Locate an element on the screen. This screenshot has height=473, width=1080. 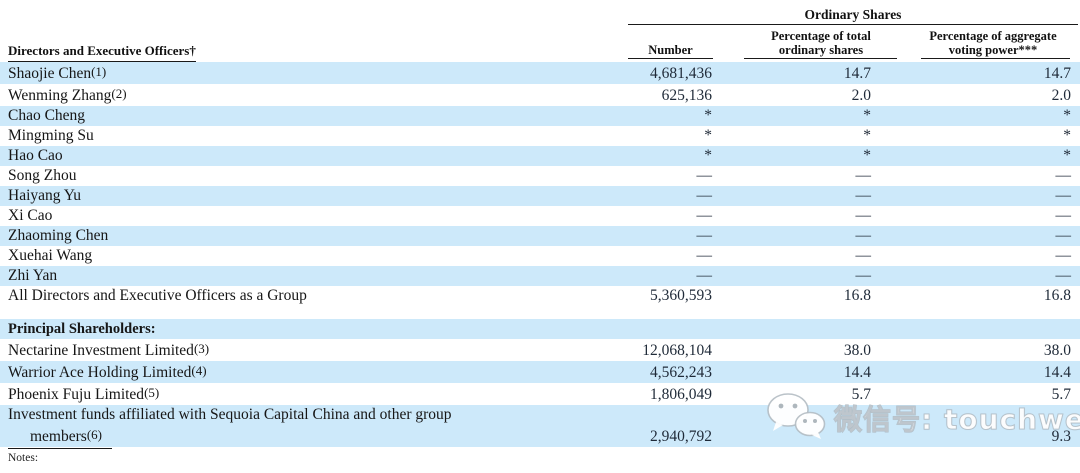
notes-label: Notes: is located at coordinates (23, 458).